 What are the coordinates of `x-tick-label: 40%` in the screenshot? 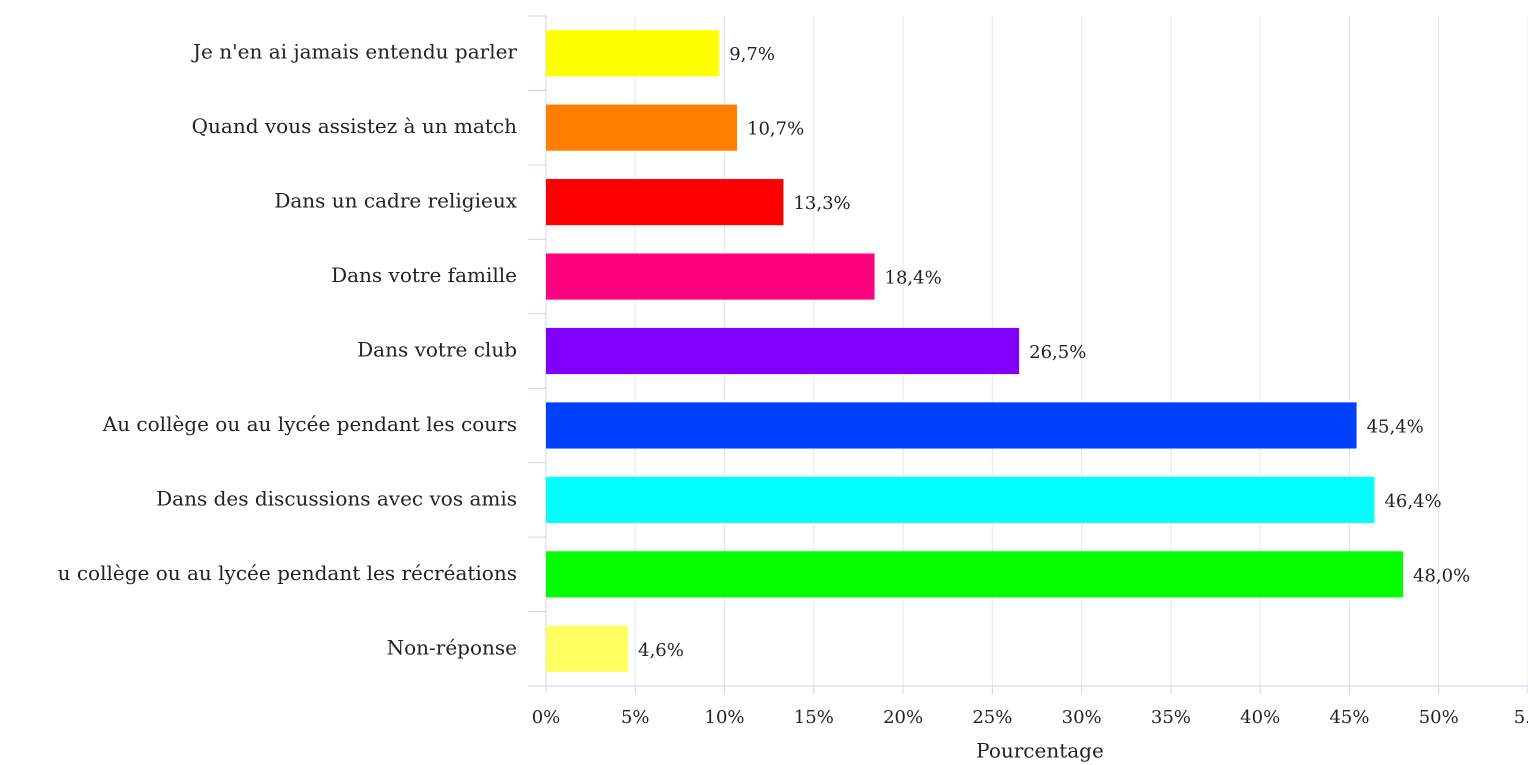 It's located at (1260, 717).